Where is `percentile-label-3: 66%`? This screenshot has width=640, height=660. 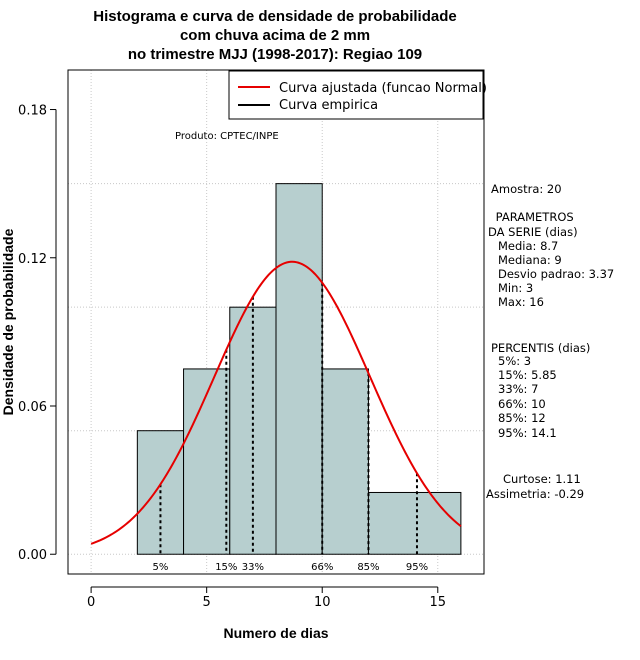 percentile-label-3: 66% is located at coordinates (322, 567).